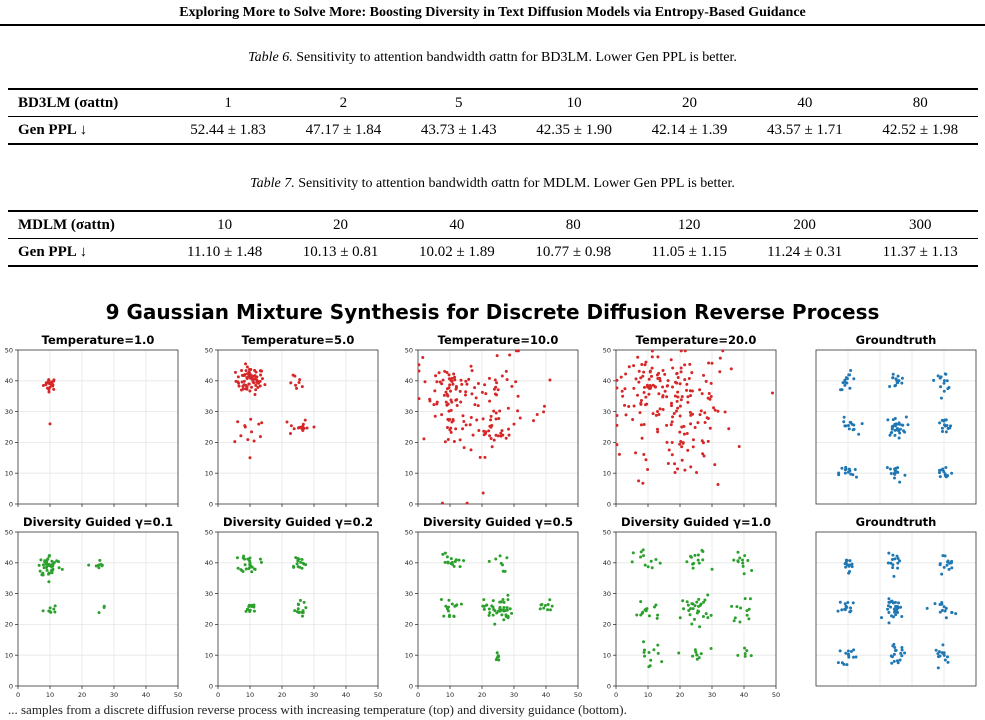 The height and width of the screenshot is (720, 985). Describe the element at coordinates (418, 695) in the screenshot. I see `x-tick-label: 0` at that location.